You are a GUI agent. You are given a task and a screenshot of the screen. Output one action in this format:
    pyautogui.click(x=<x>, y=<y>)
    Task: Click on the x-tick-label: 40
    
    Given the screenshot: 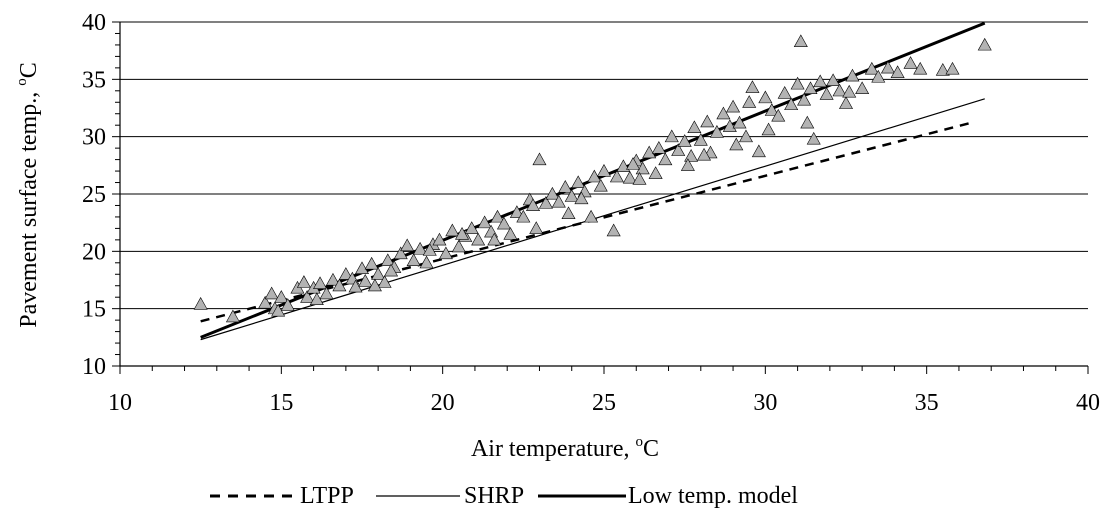 What is the action you would take?
    pyautogui.click(x=1088, y=403)
    